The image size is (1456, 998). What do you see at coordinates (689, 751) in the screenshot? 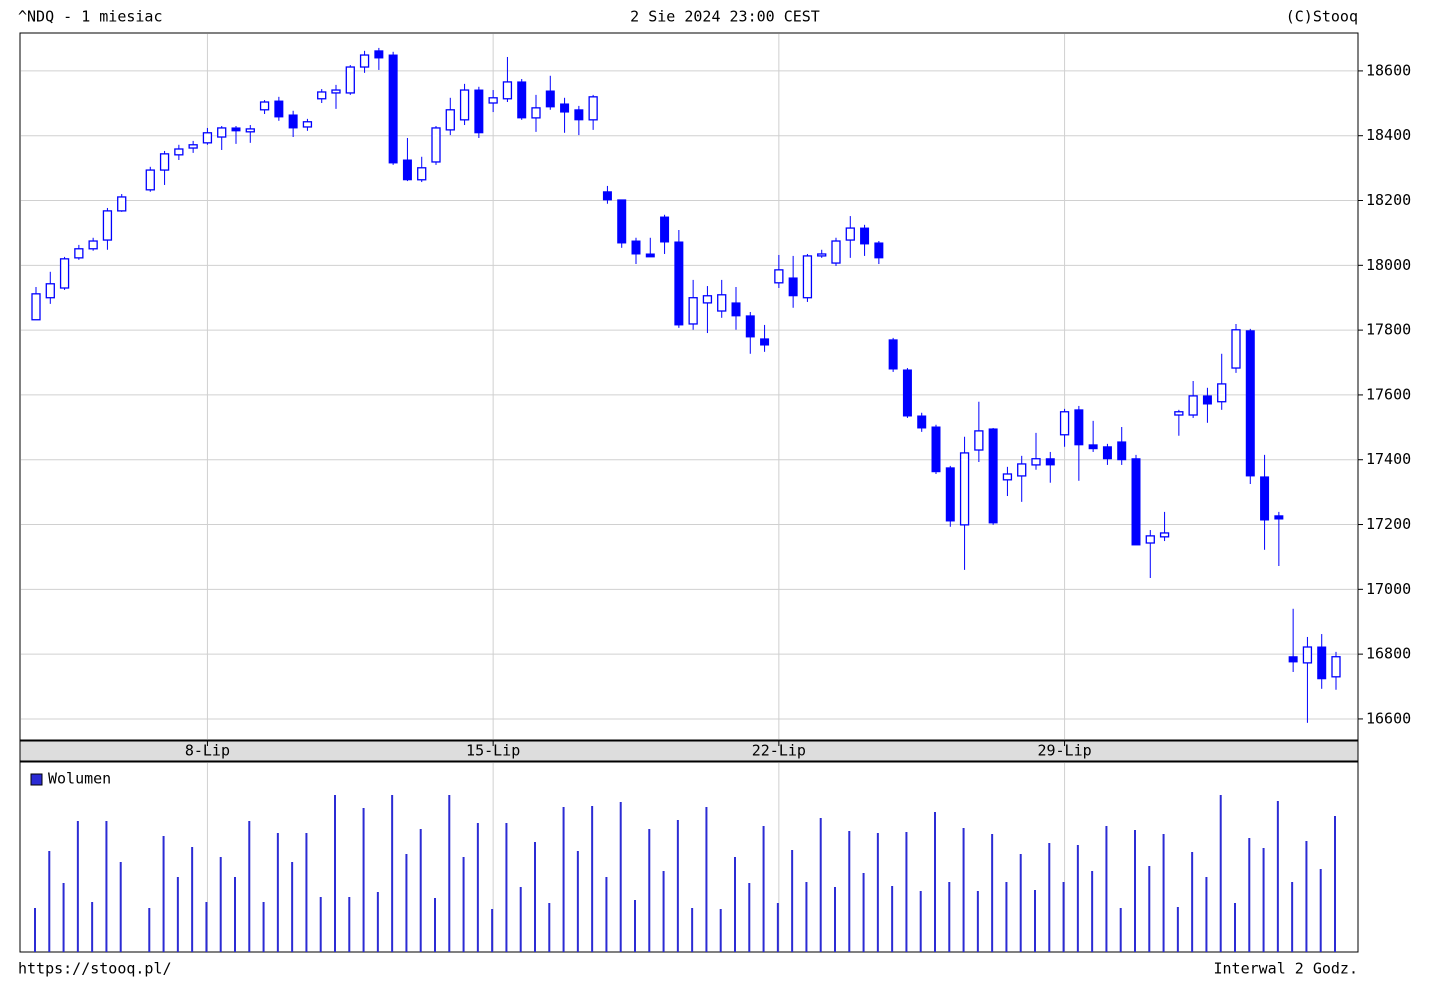
I see `x-axis-band` at bounding box center [689, 751].